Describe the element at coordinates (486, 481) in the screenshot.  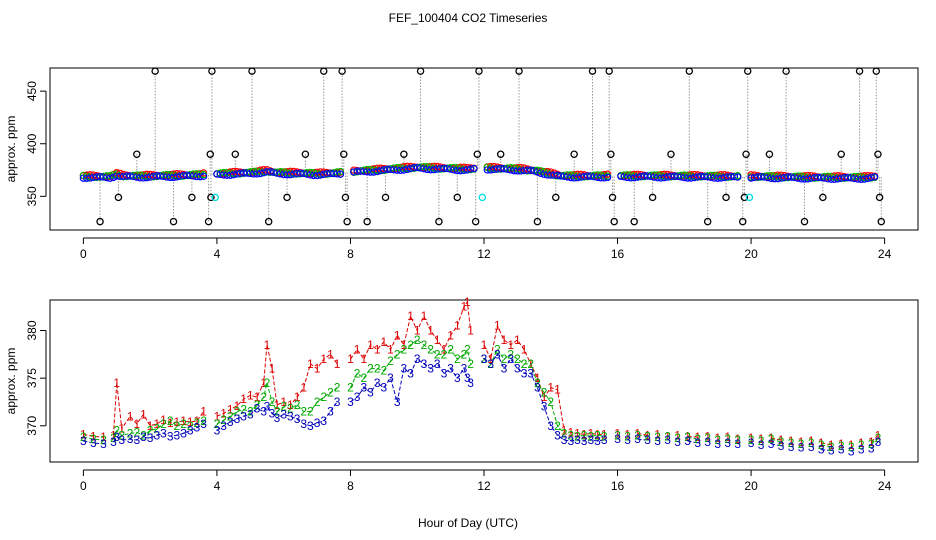
I see `panel-bottom-x-axis: 0 4 8 12 16 20 24` at that location.